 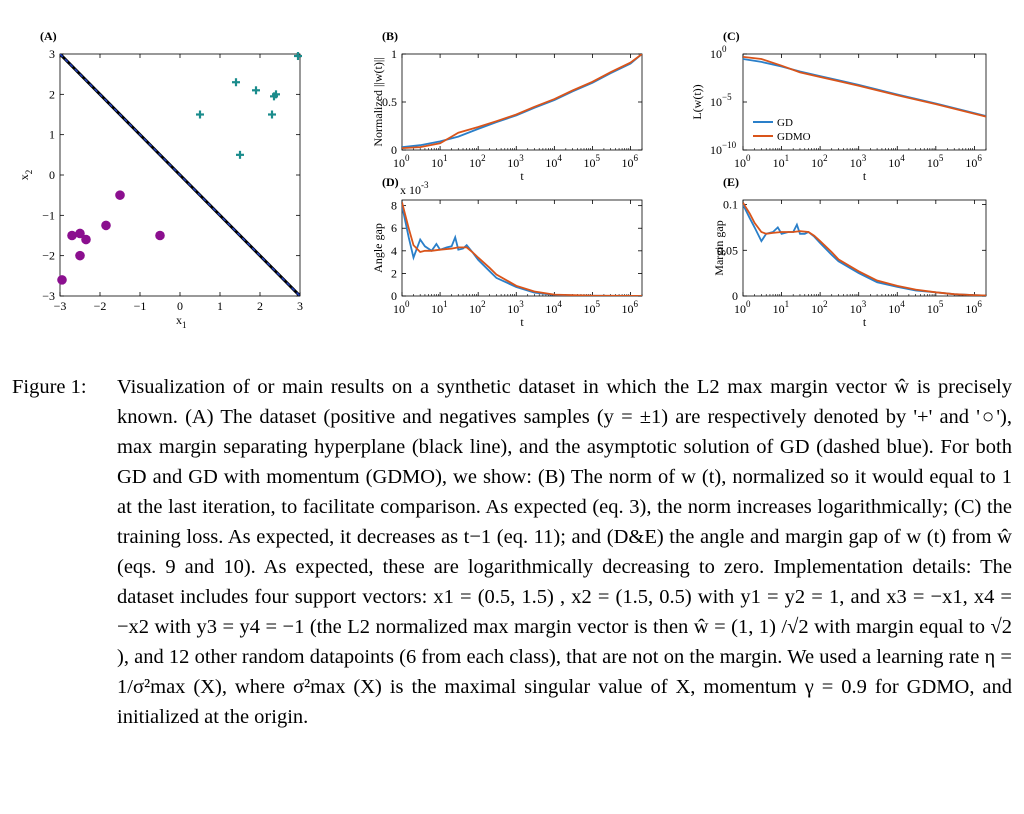 I want to click on y-tick-label: −2, so click(x=48, y=256).